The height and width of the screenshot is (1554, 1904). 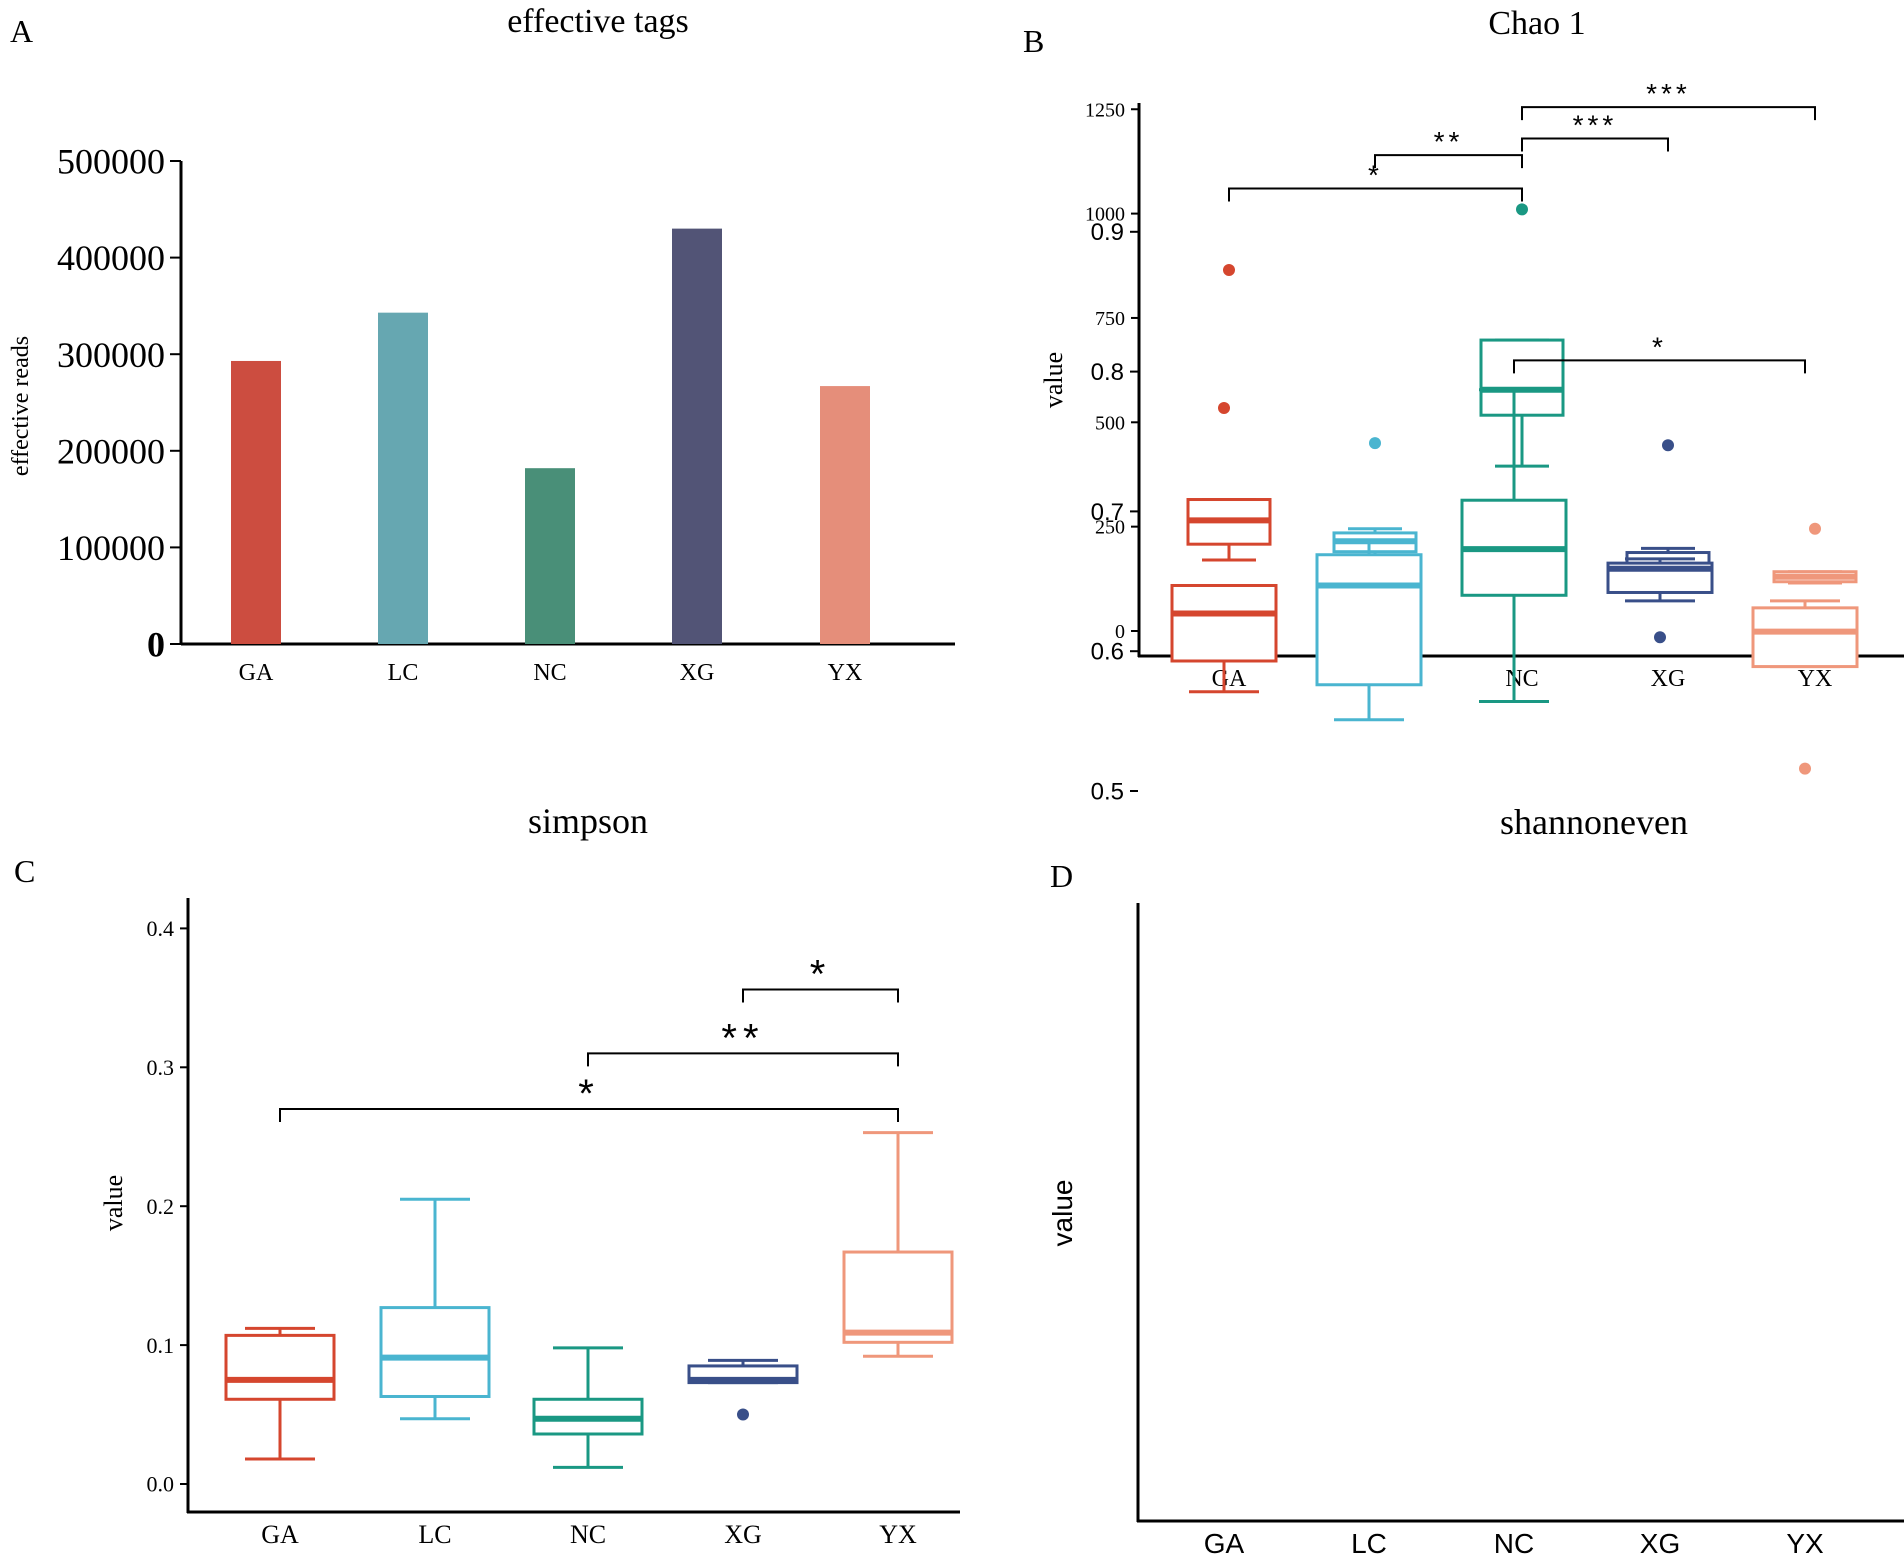 I want to click on boxplot-yx, so click(x=1805, y=687).